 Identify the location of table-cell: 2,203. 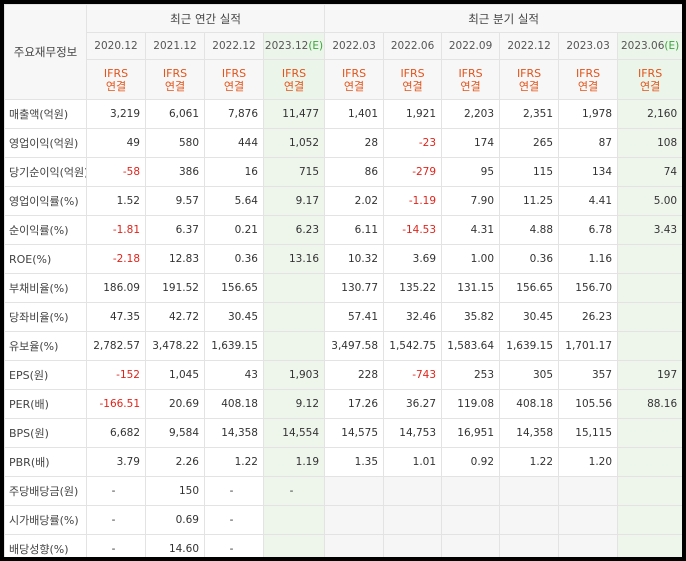
(471, 114).